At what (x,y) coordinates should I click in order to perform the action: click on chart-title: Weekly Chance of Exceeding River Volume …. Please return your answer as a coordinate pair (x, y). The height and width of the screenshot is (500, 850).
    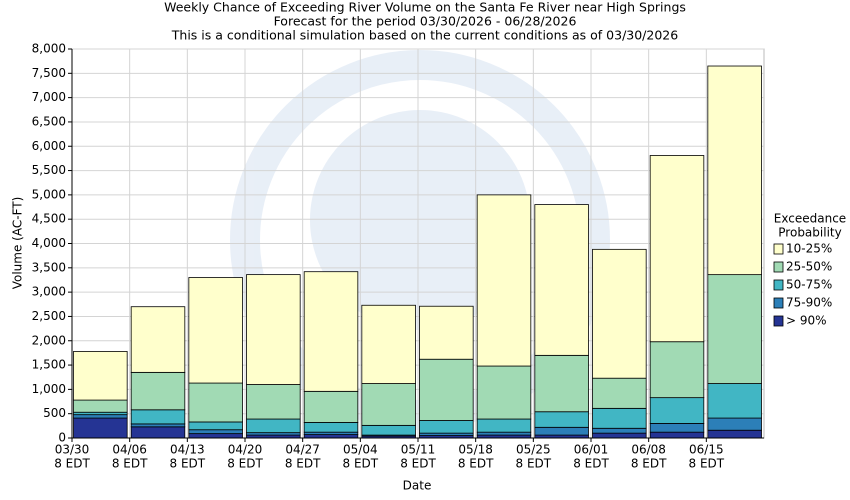
    Looking at the image, I should click on (425, 7).